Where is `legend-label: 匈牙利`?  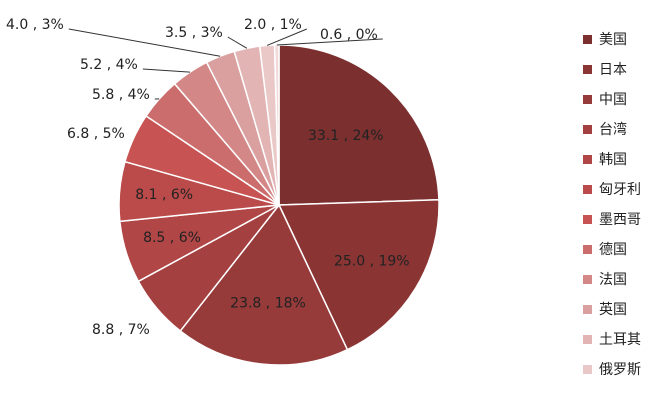
legend-label: 匈牙利 is located at coordinates (620, 190).